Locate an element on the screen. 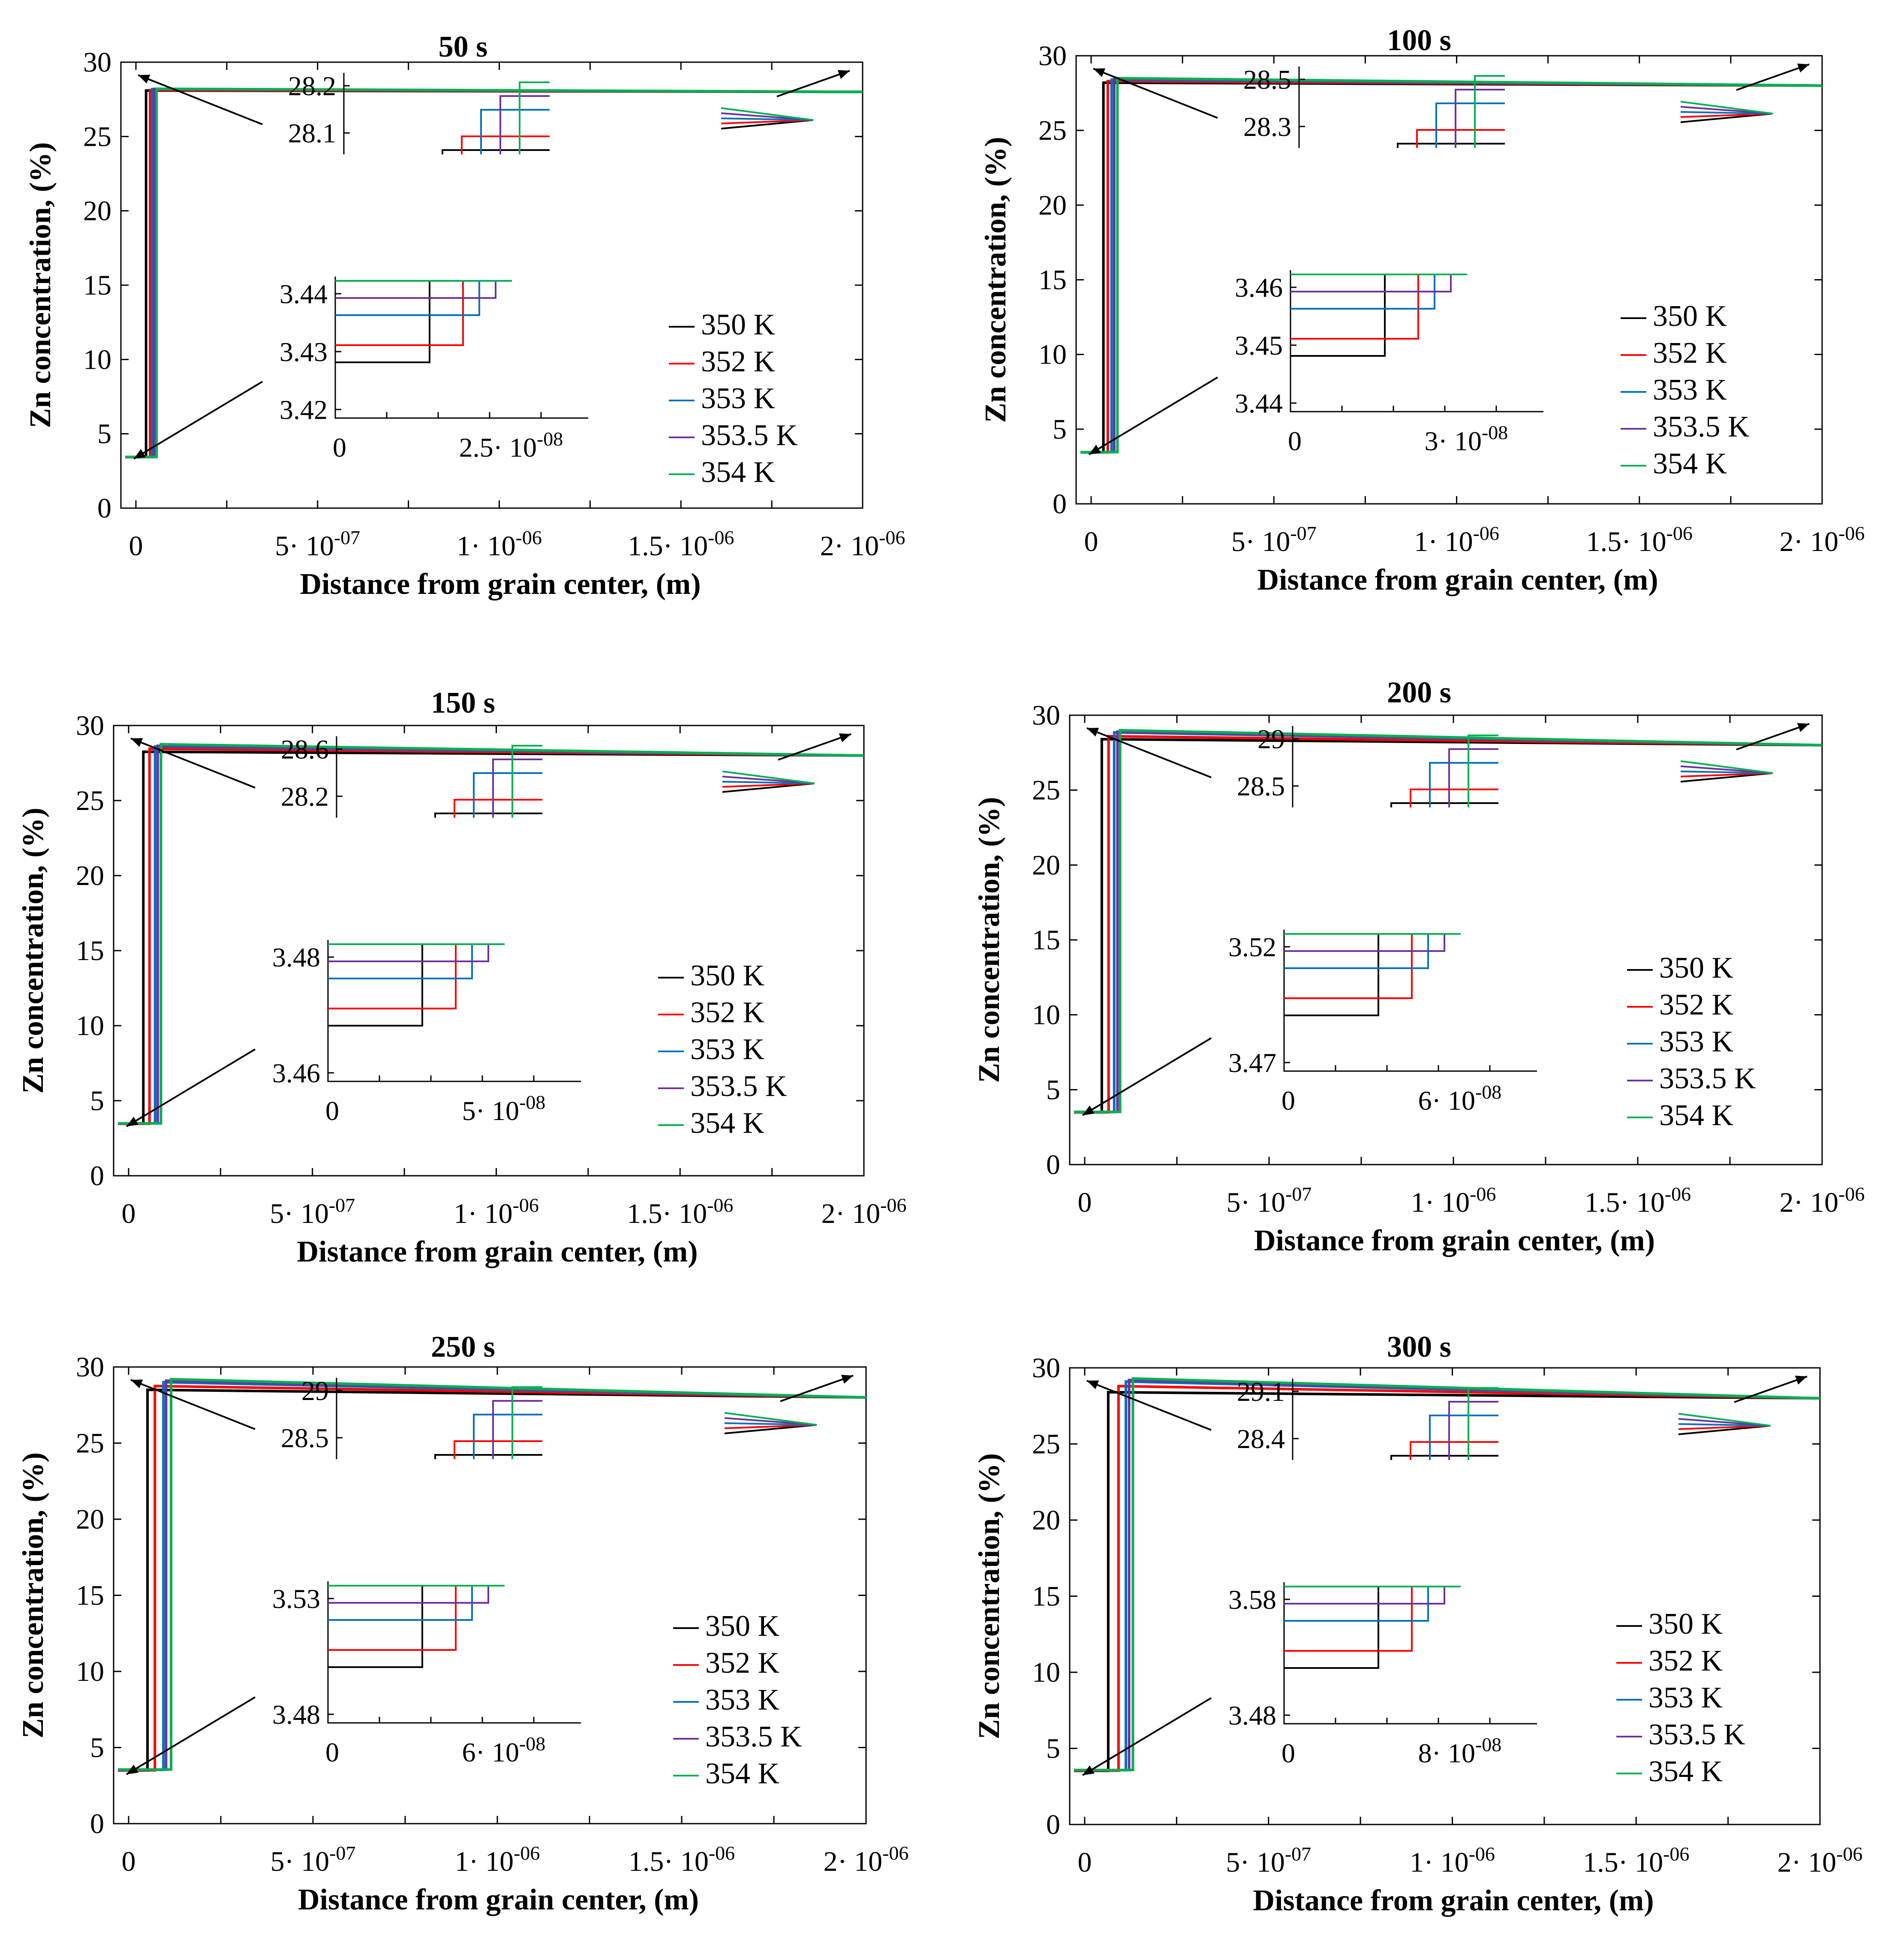  inset-bottom-tick-label: 3.46 is located at coordinates (1259, 287).